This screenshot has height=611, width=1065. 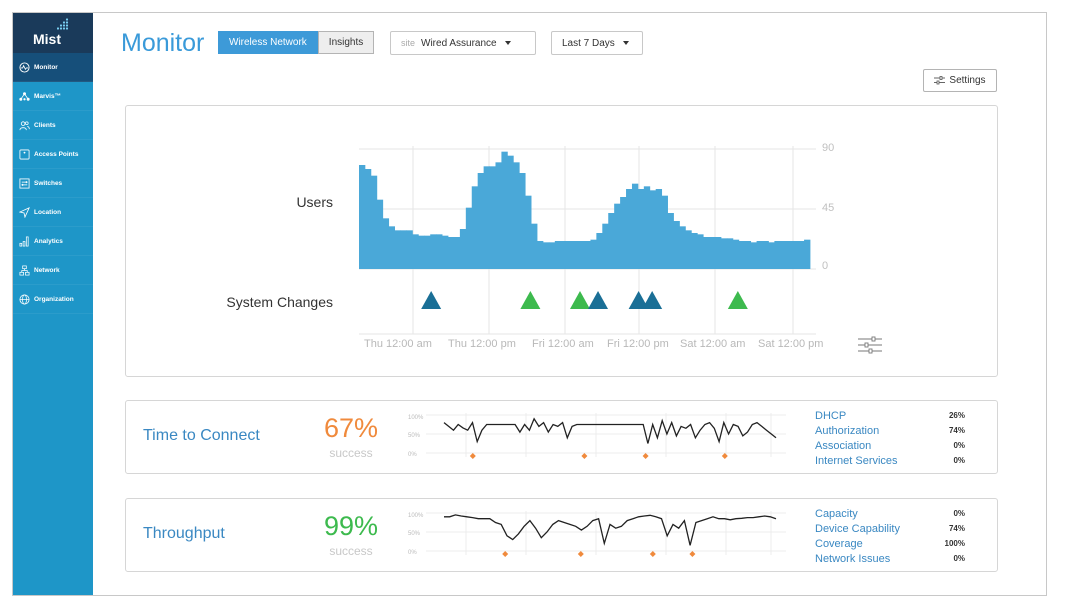 What do you see at coordinates (24, 241) in the screenshot?
I see `analytics-icon` at bounding box center [24, 241].